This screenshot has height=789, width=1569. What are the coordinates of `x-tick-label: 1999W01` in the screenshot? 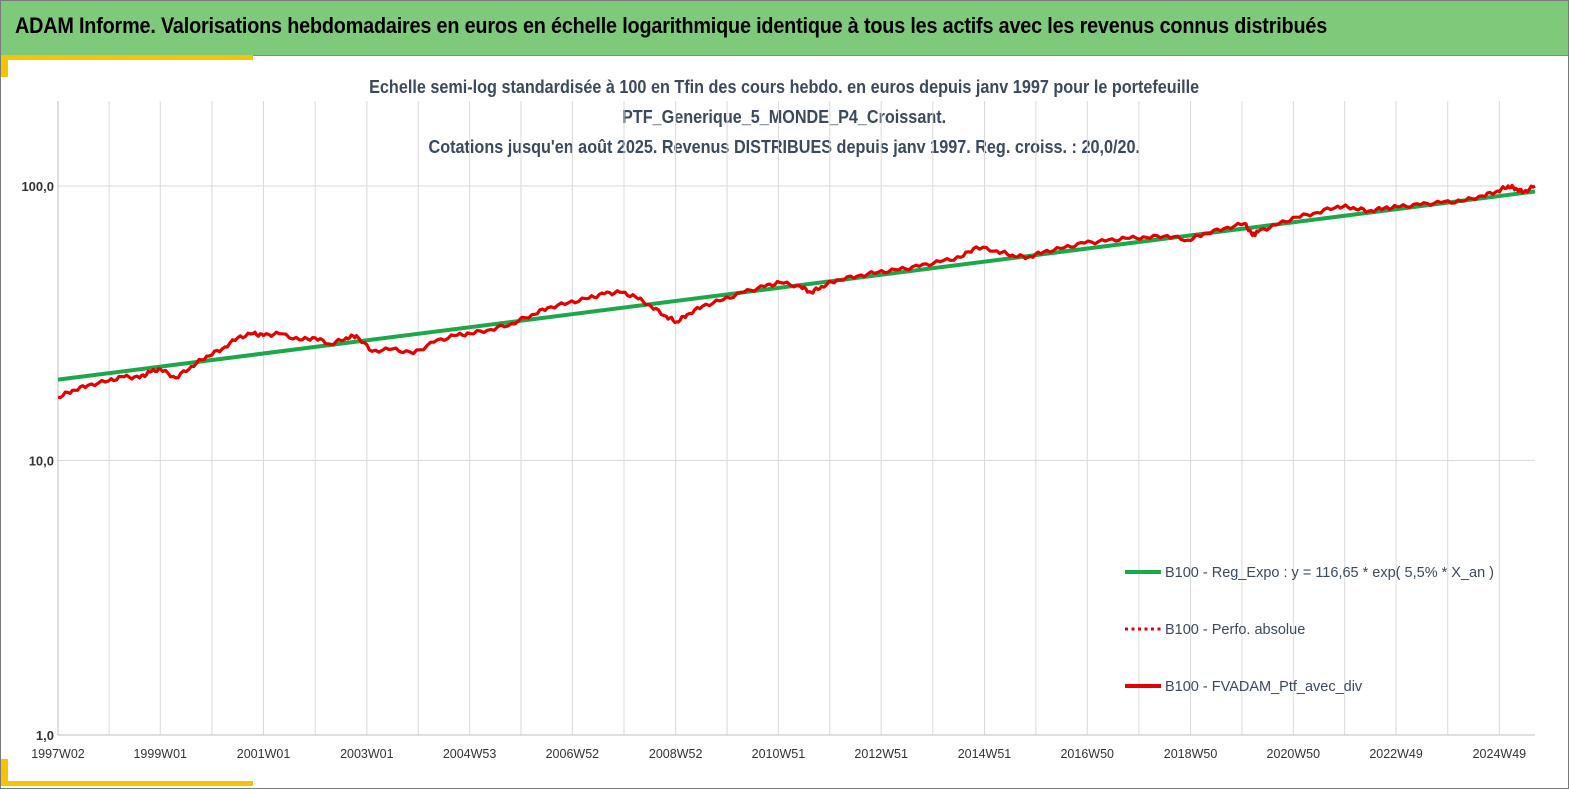 It's located at (160, 754).